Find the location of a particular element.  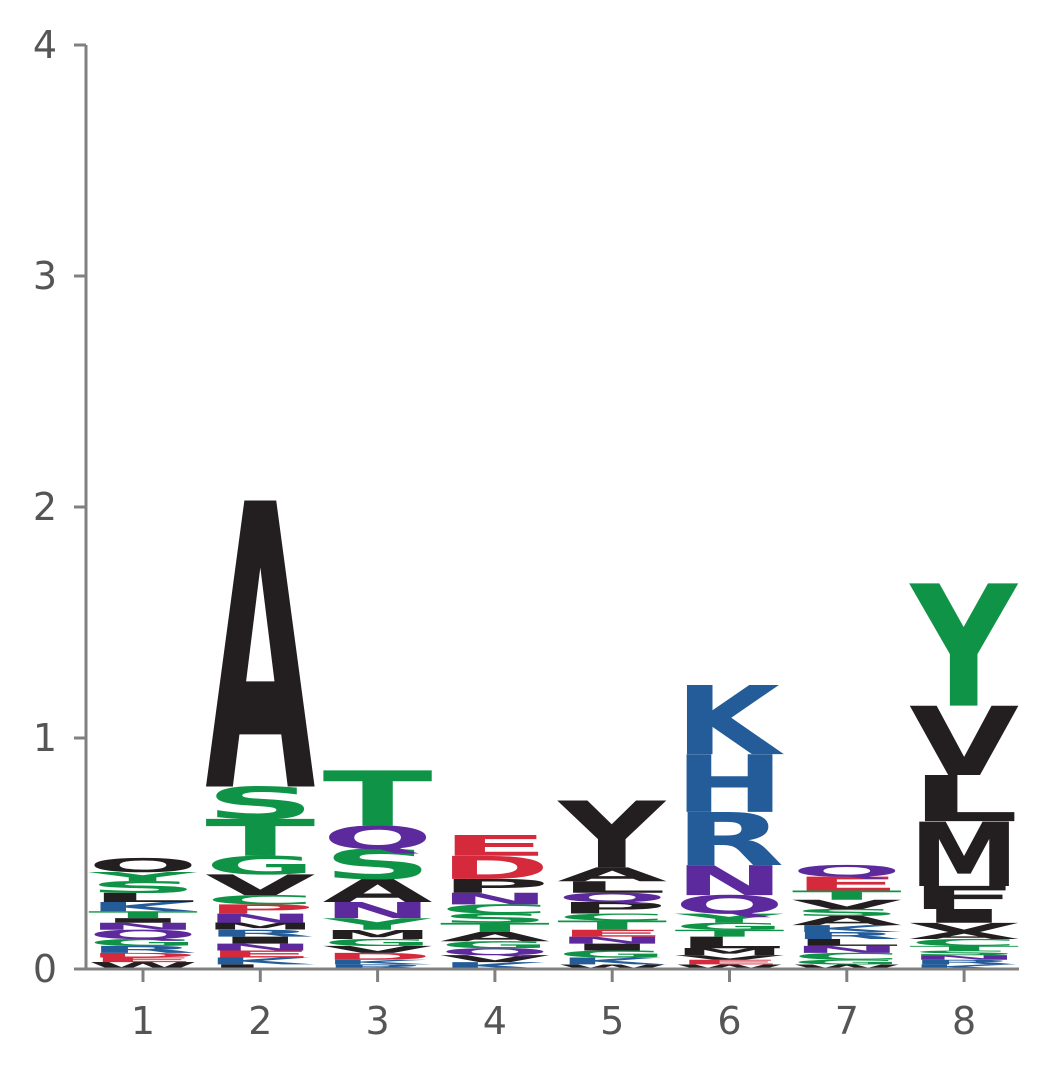

logo-letter: H is located at coordinates (730, 784).